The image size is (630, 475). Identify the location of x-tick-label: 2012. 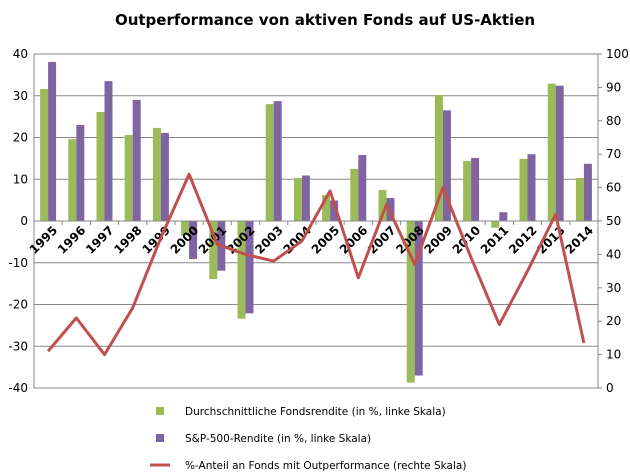
(523, 240).